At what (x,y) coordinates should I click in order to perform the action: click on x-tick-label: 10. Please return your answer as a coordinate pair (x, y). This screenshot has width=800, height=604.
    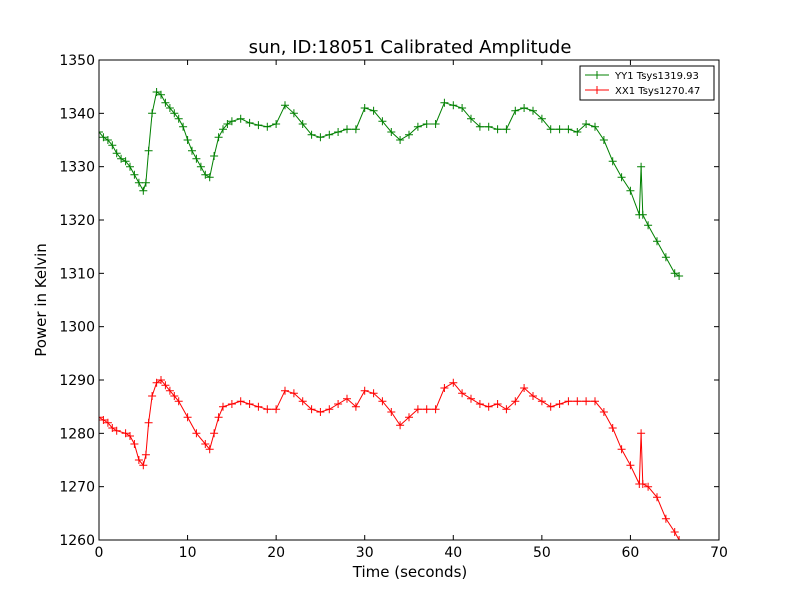
    Looking at the image, I should click on (188, 553).